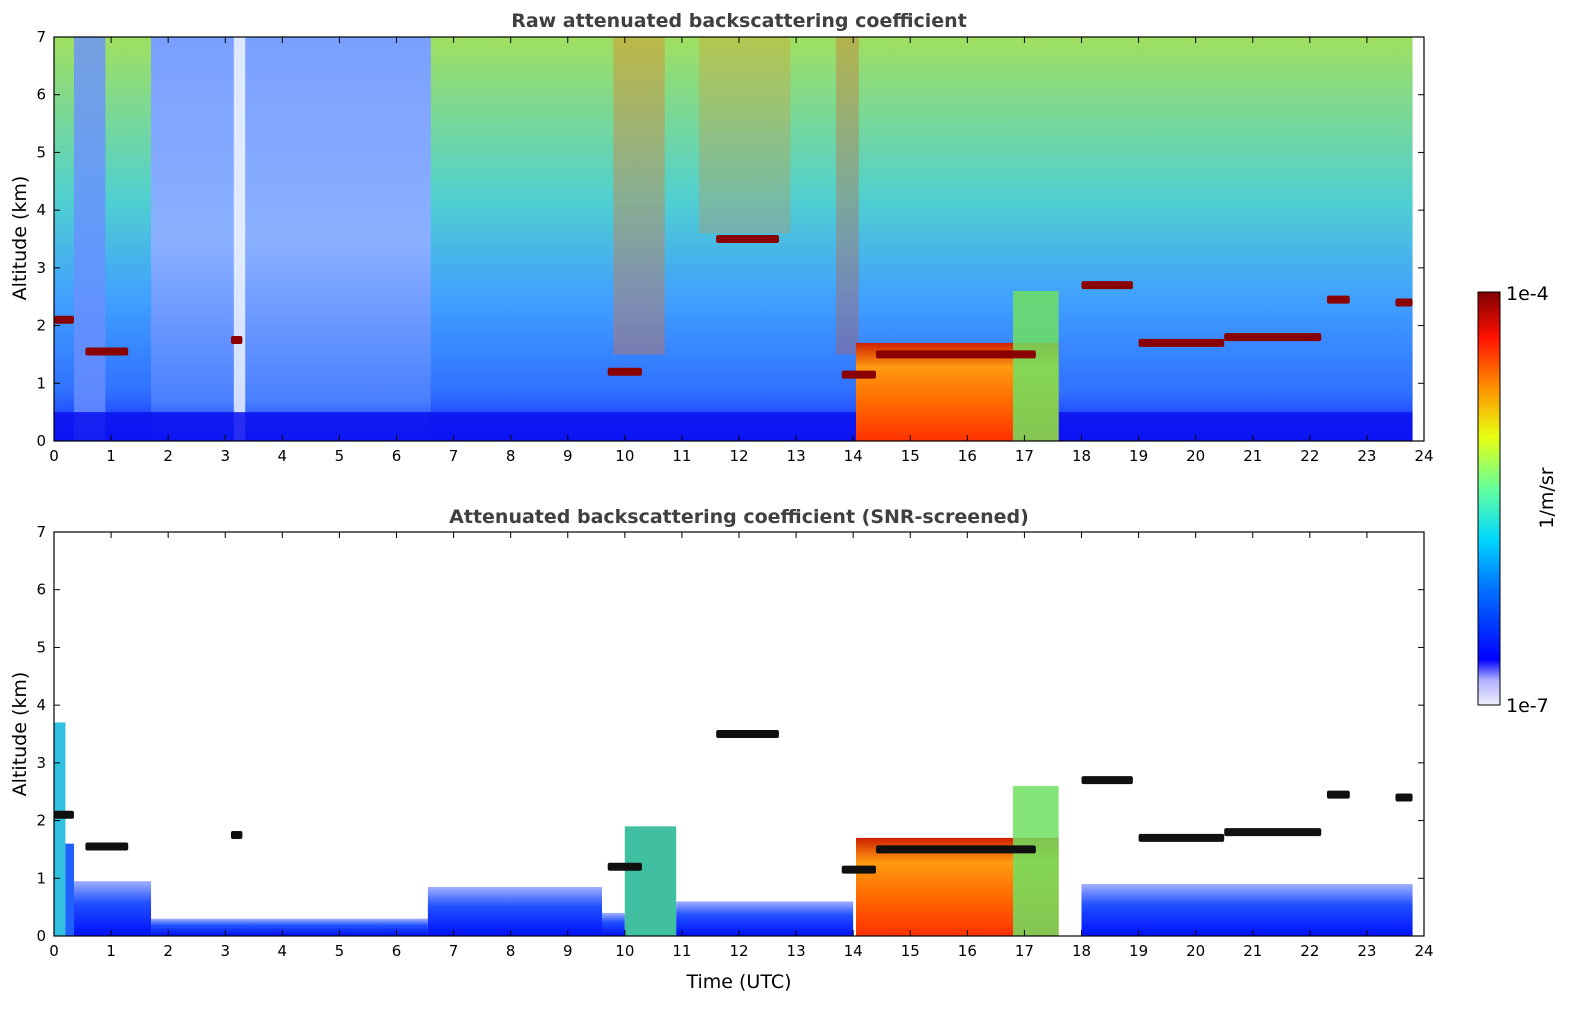 The width and height of the screenshot is (1595, 1020). Describe the element at coordinates (291, 239) in the screenshot. I see `night-low-signal-region` at that location.